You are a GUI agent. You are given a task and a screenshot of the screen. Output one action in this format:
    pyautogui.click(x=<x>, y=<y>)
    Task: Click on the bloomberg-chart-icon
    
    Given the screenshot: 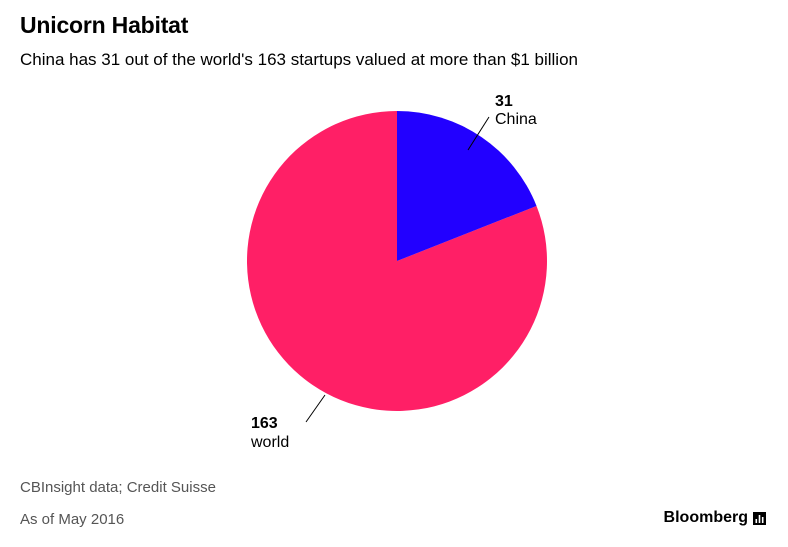 What is the action you would take?
    pyautogui.click(x=759, y=518)
    